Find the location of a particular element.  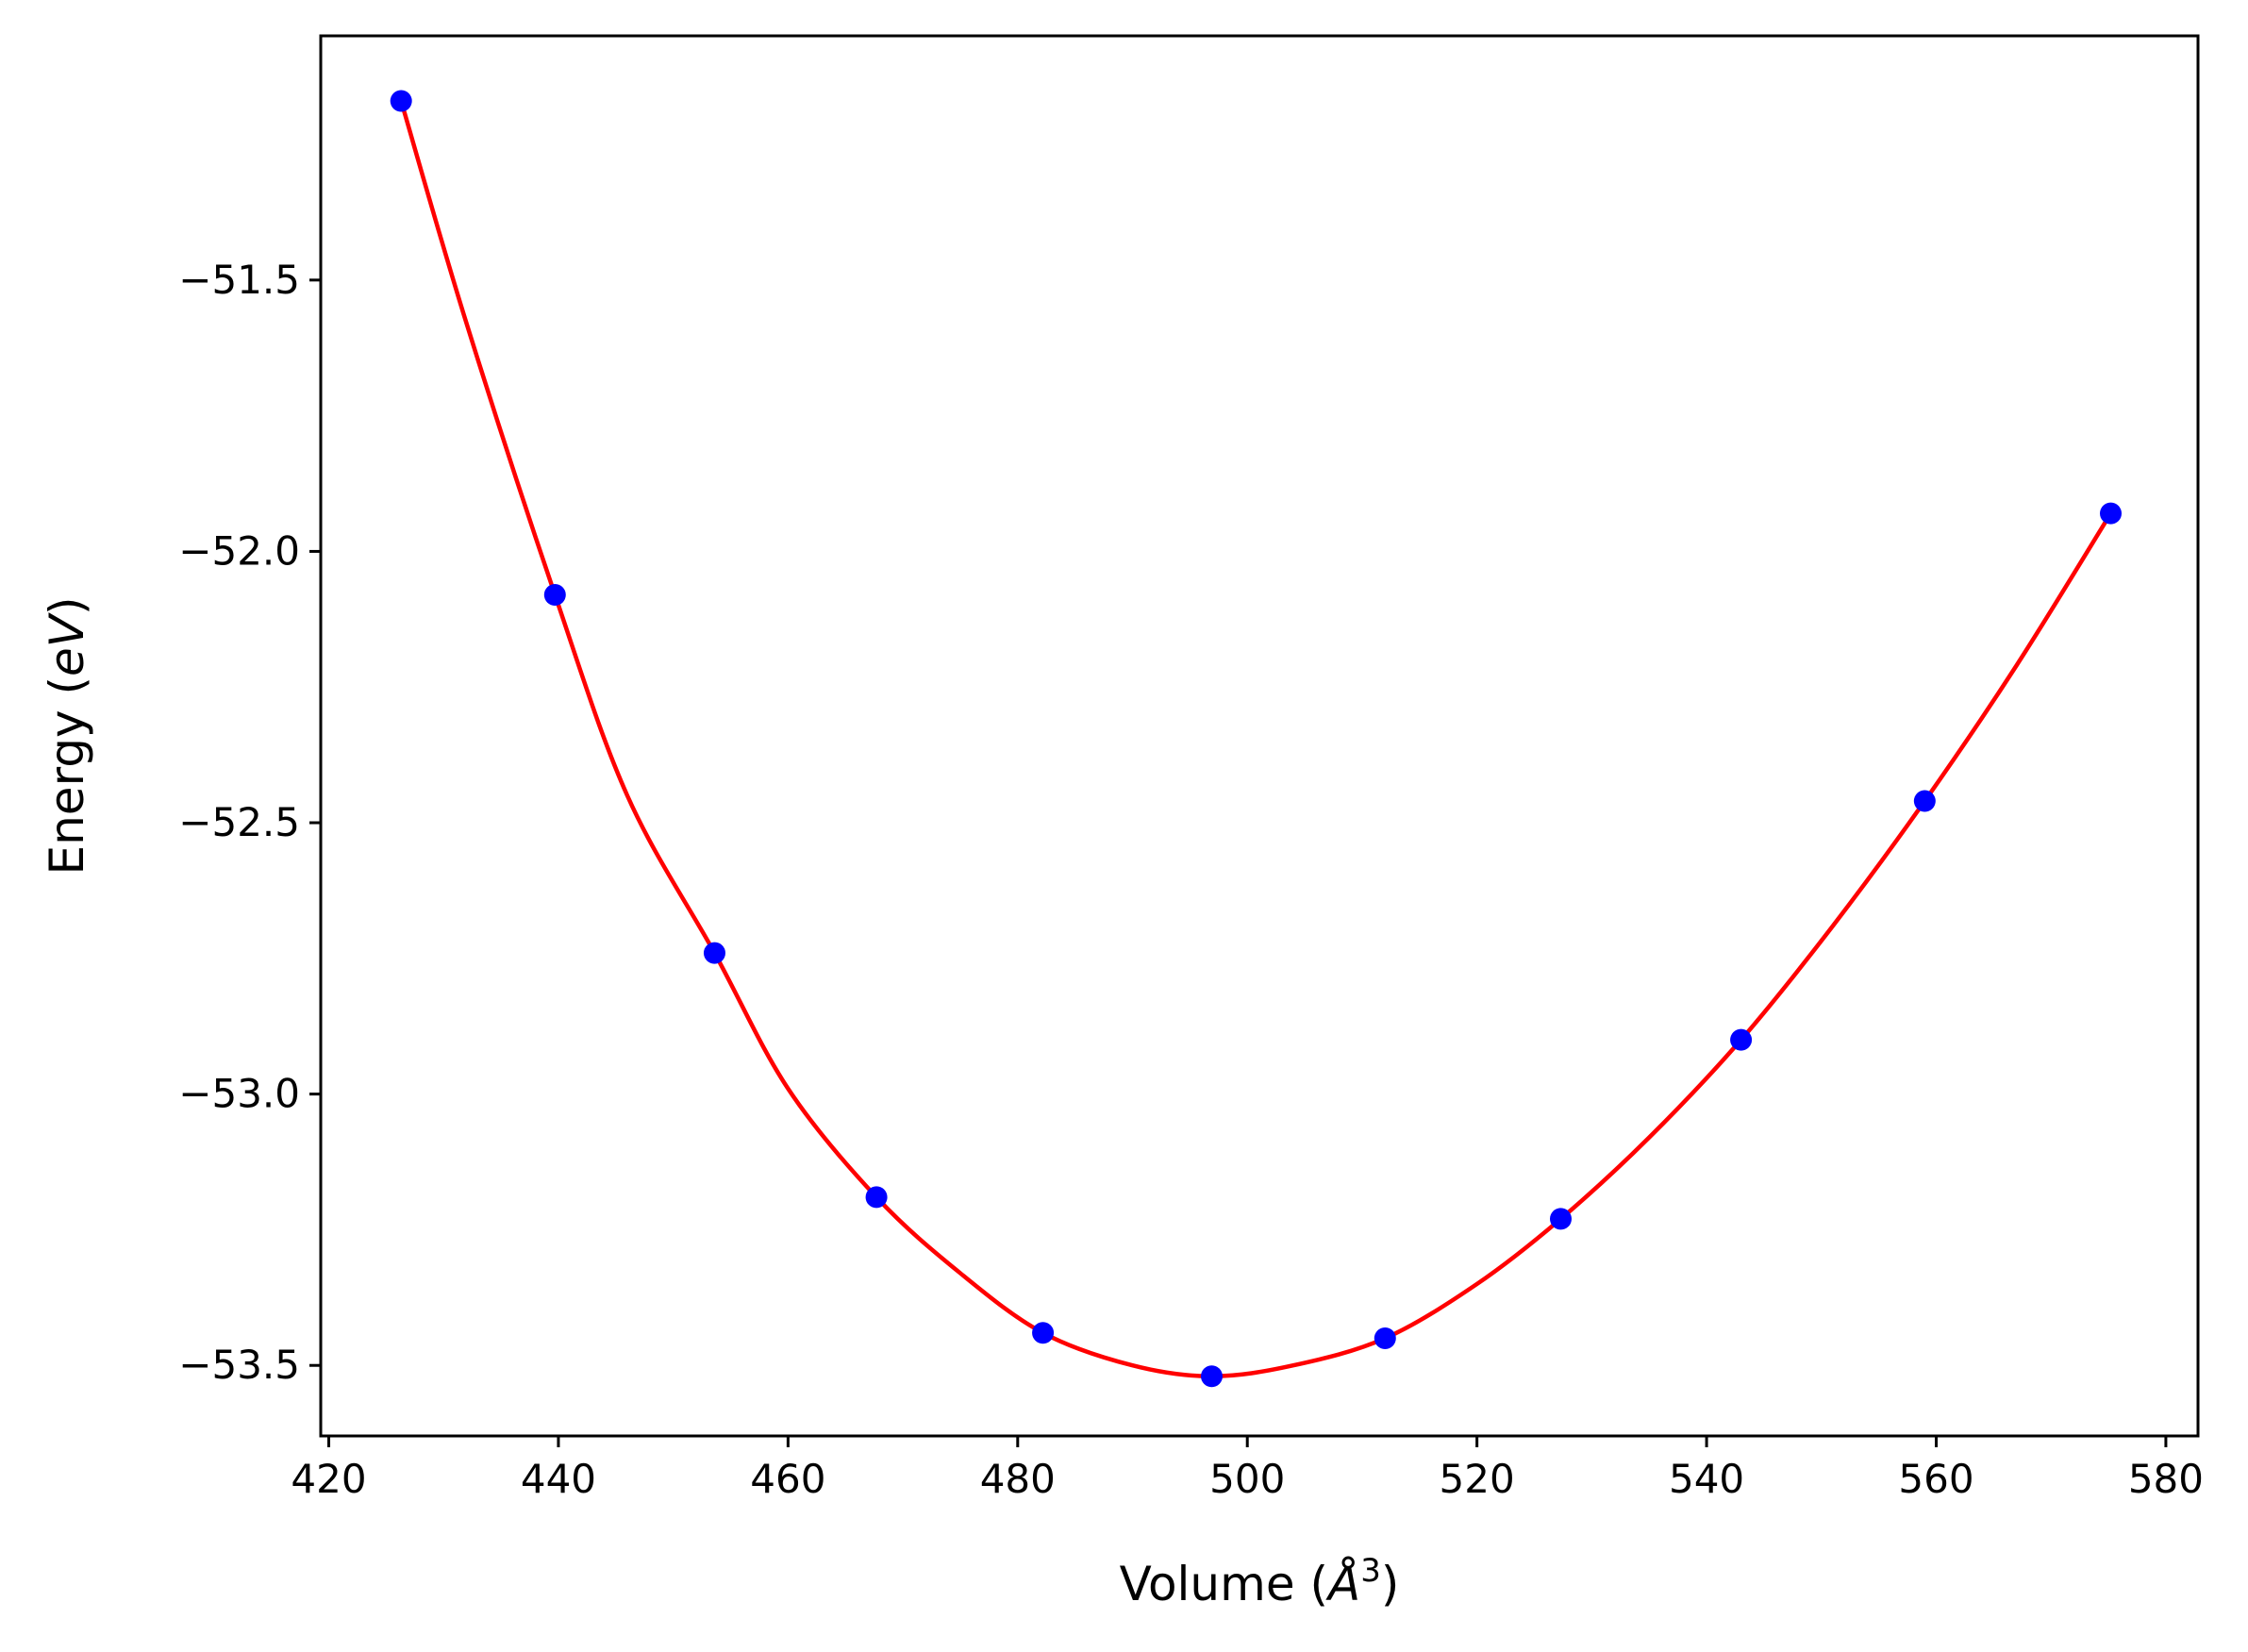

x-tick-label: 580 is located at coordinates (2166, 1479).